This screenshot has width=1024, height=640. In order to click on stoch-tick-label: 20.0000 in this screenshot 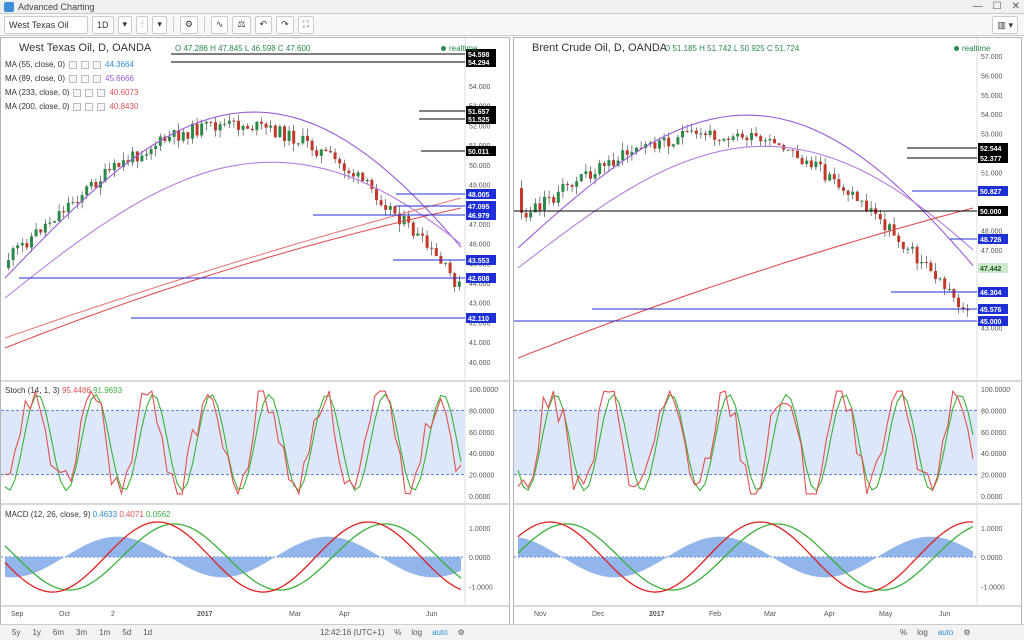, I will do `click(993, 476)`.